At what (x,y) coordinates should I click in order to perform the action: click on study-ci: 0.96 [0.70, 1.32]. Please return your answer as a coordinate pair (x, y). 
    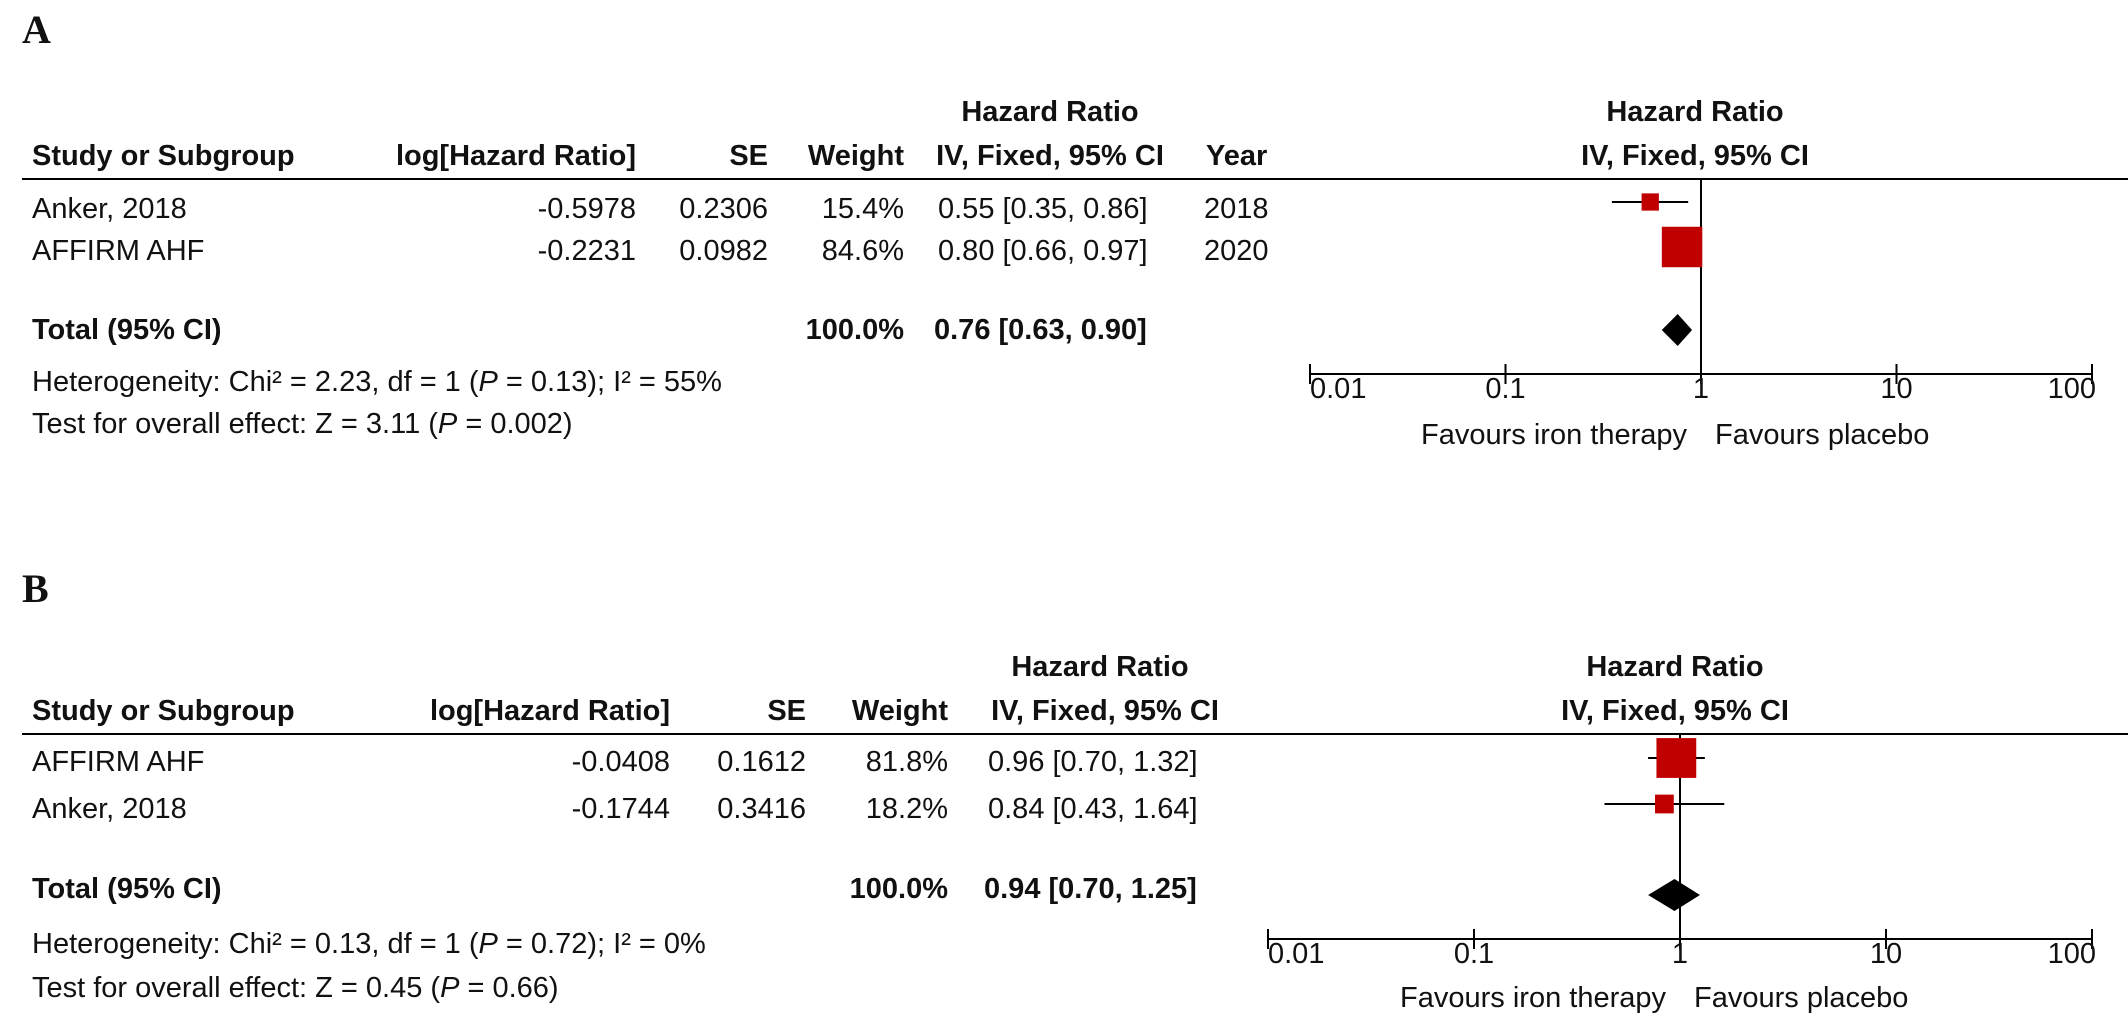
    Looking at the image, I should click on (1093, 762).